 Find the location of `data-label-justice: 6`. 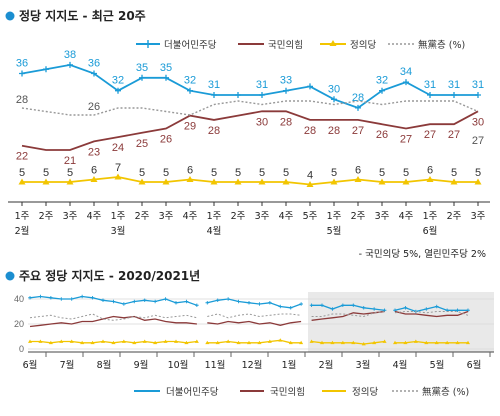

data-label-justice: 6 is located at coordinates (358, 171).